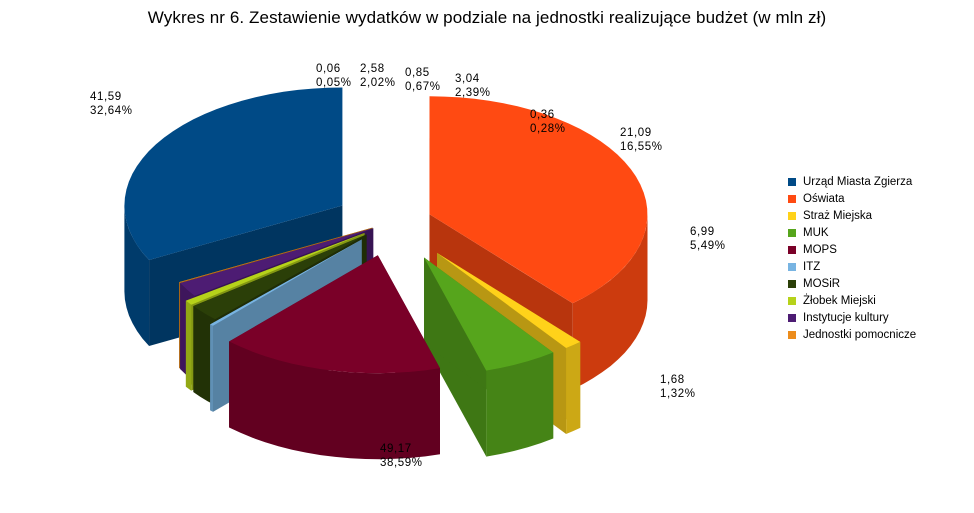 The image size is (974, 513). What do you see at coordinates (401, 463) in the screenshot?
I see `data-label-percent: 38,59%` at bounding box center [401, 463].